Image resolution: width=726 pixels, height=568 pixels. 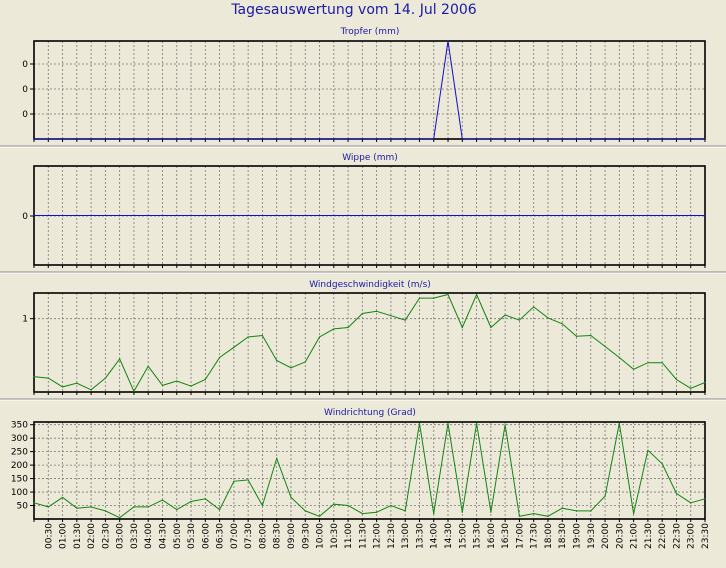 I want to click on x-tick-label: 01:00, so click(x=64, y=536).